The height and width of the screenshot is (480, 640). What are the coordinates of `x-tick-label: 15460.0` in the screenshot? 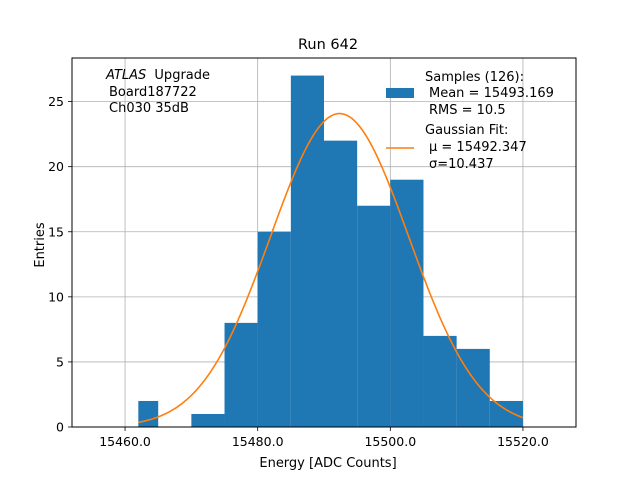 It's located at (125, 441).